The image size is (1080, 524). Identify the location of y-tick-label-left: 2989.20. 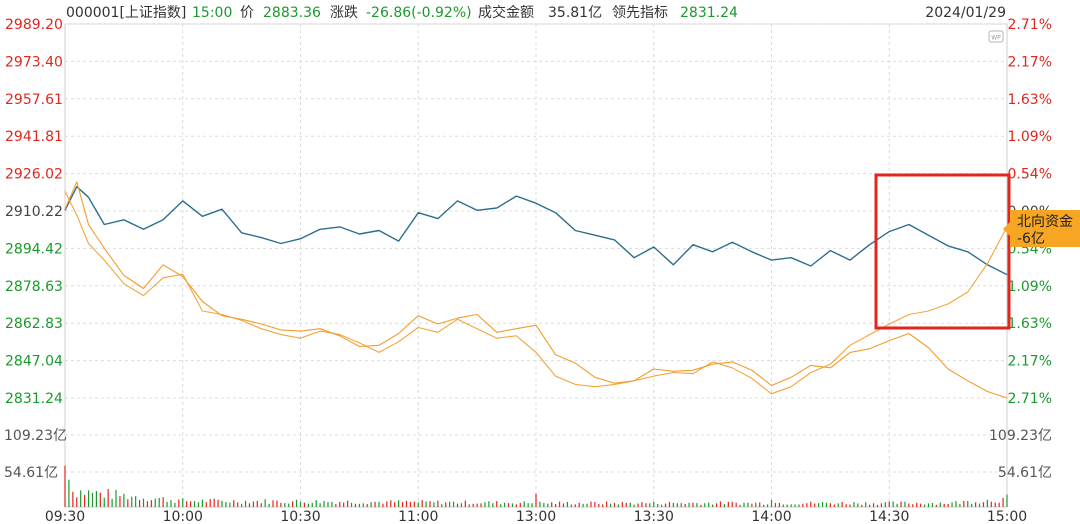
(34, 25).